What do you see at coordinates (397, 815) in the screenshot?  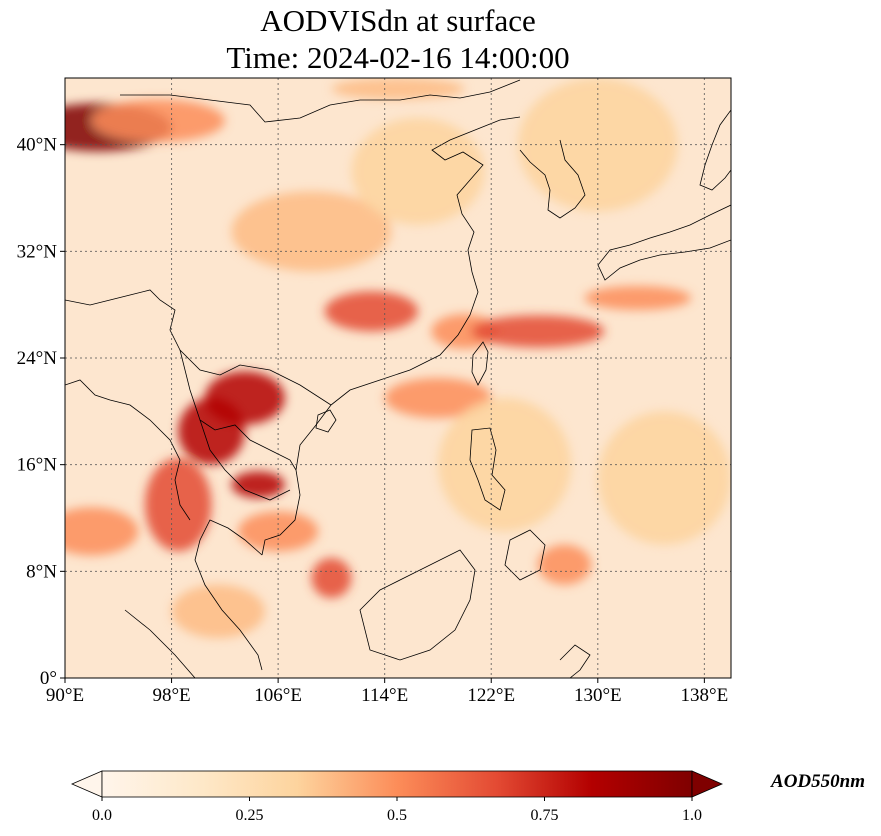 I see `colorbar-tick-label: 0.5` at bounding box center [397, 815].